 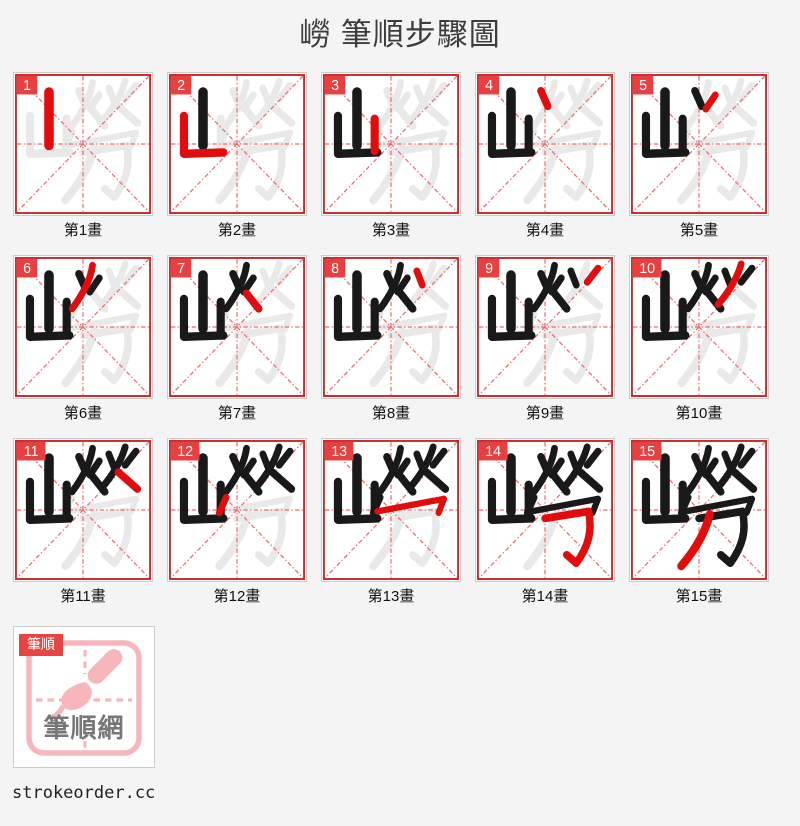 I want to click on stroke-step-label: 第15畫, so click(x=699, y=596).